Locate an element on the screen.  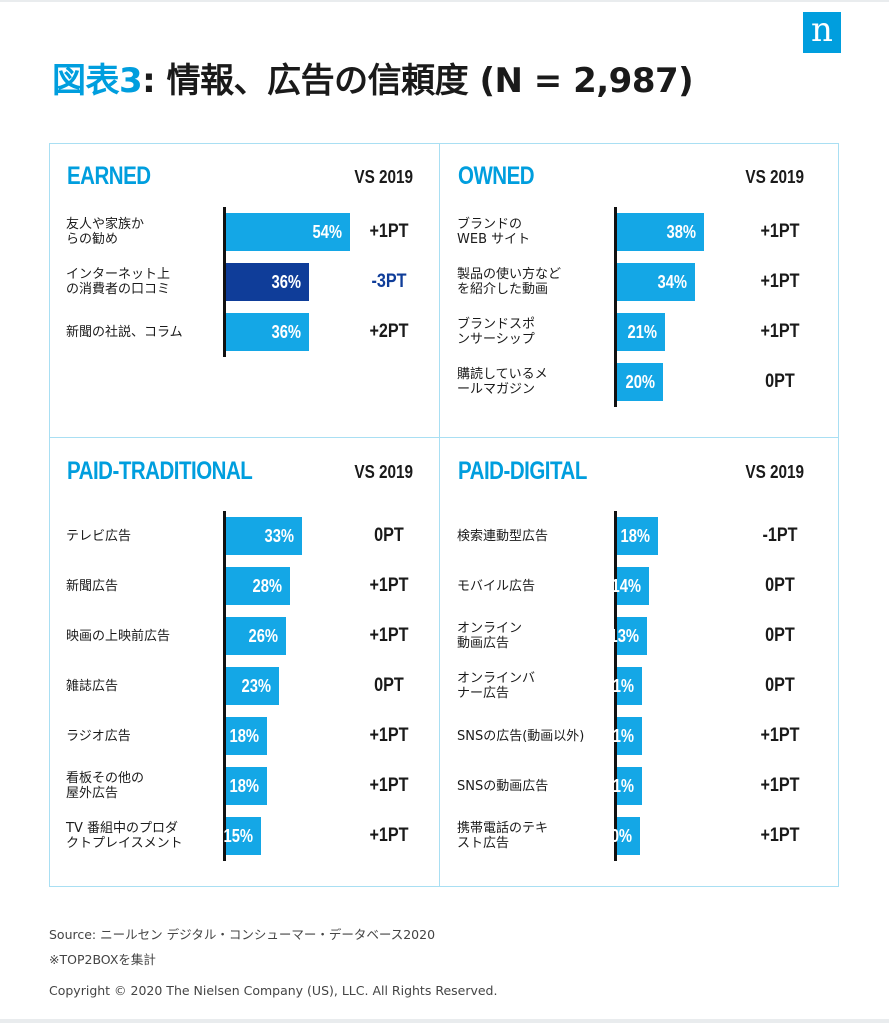
category-label: ブランドスポ ンサーシップ is located at coordinates (496, 332).